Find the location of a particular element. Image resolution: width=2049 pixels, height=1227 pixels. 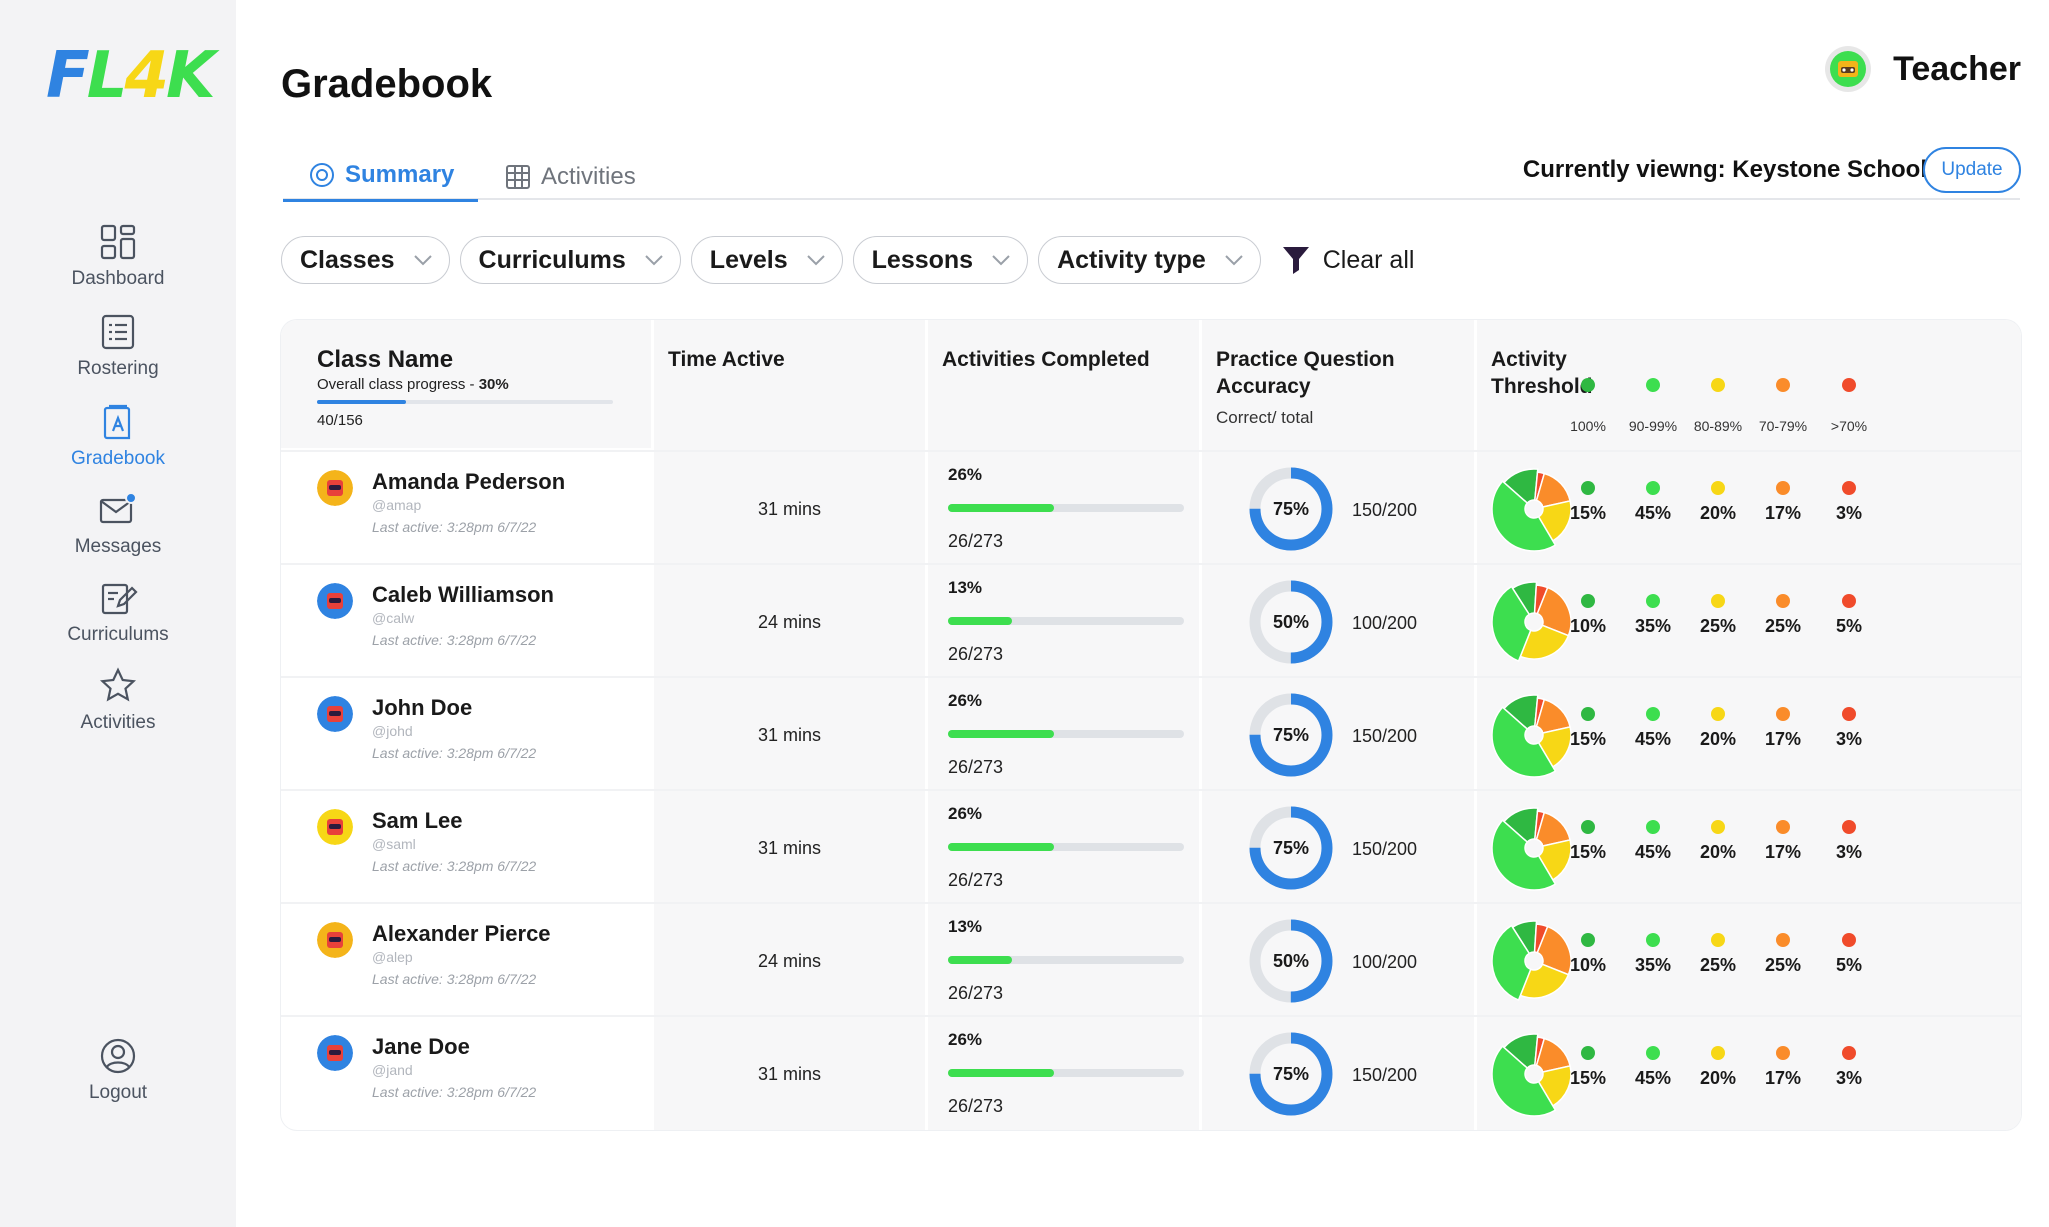

tab-bar: Summary Activities is located at coordinates (1151, 176).